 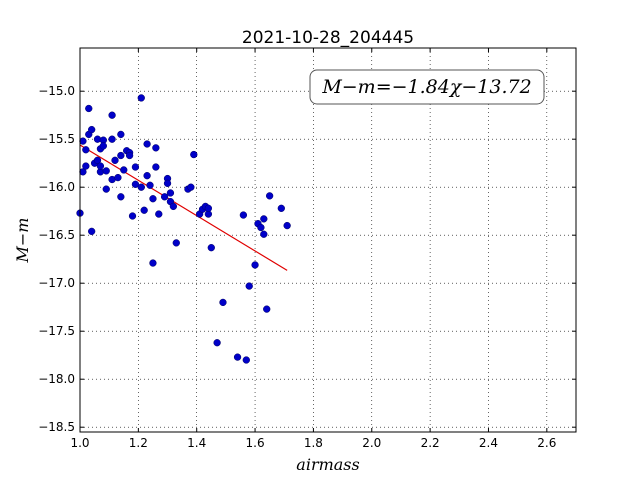 I want to click on fit-line, so click(x=183, y=207).